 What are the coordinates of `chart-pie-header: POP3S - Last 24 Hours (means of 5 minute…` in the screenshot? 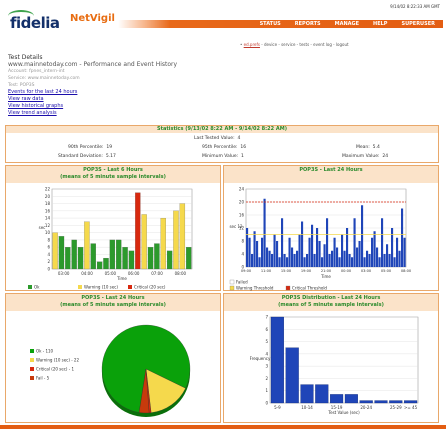 It's located at (113, 302).